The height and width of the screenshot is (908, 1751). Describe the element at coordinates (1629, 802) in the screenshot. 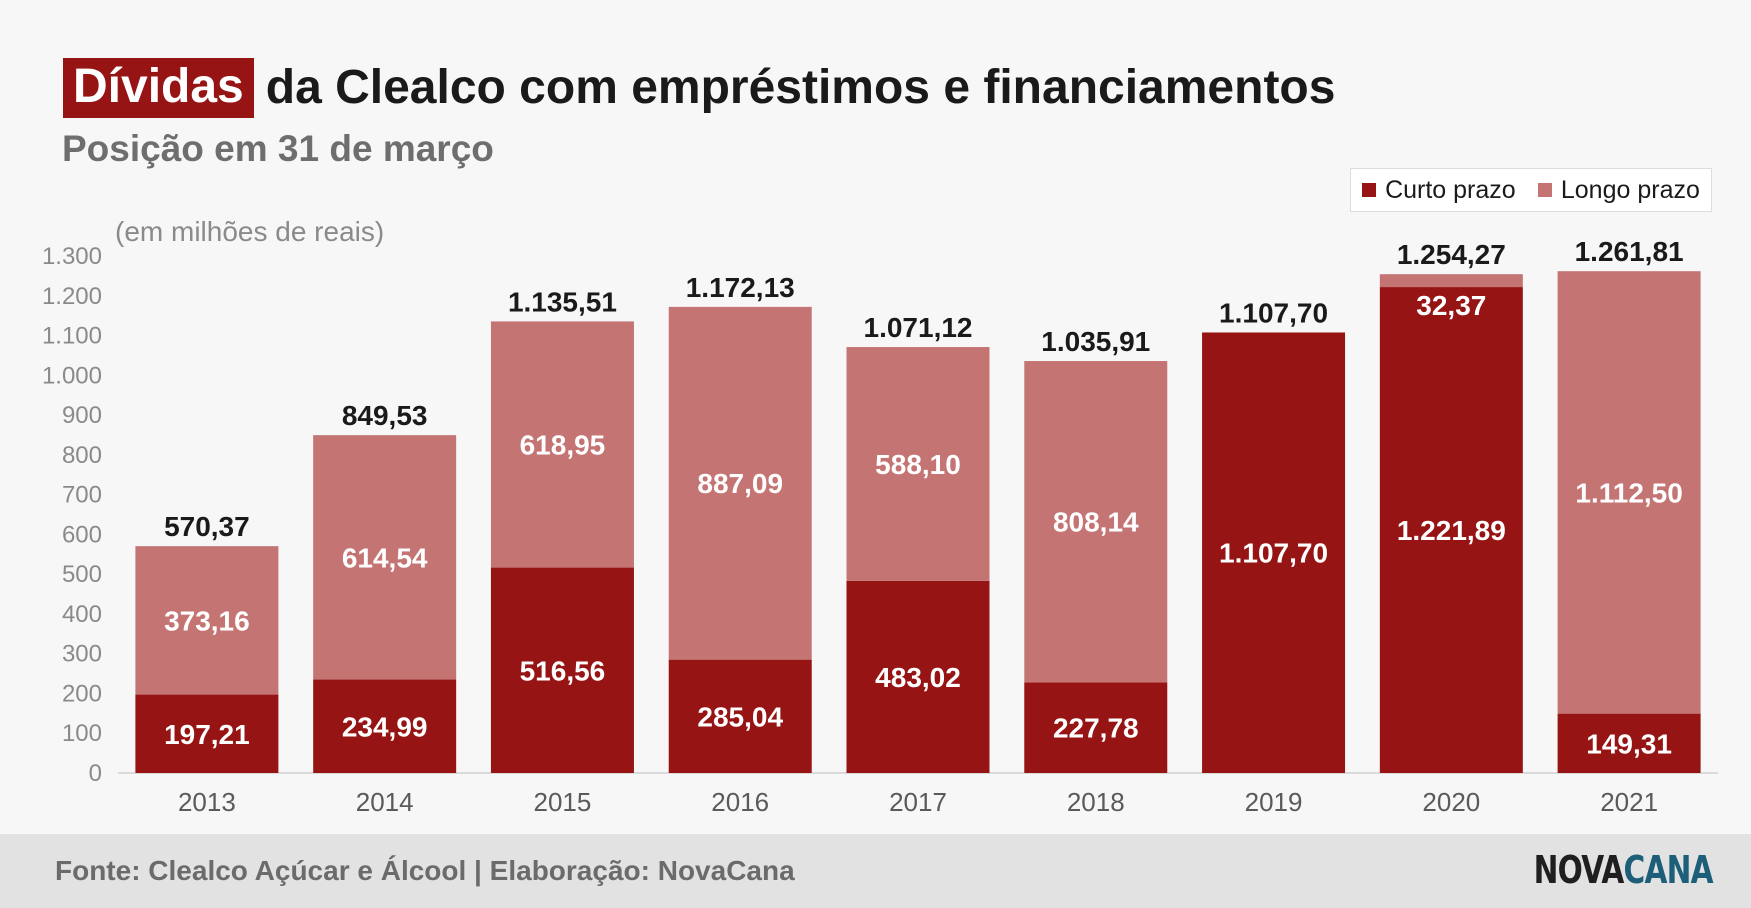

I see `x-tick-label: 2021` at that location.